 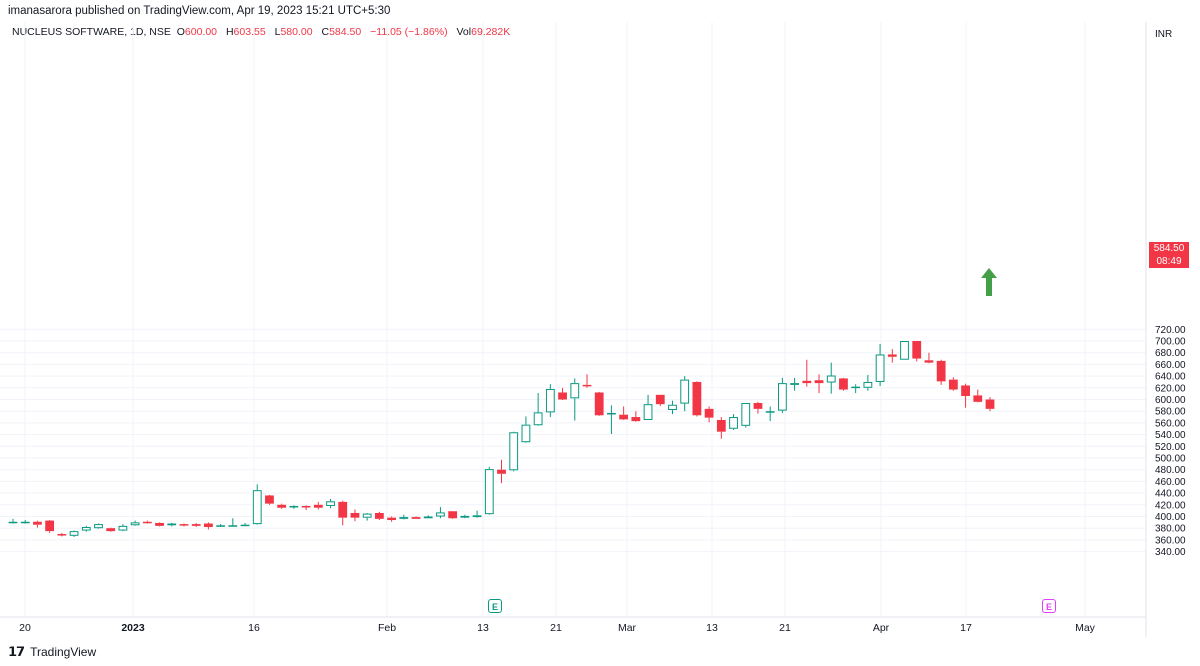 I want to click on currency-label: INR, so click(x=1163, y=34).